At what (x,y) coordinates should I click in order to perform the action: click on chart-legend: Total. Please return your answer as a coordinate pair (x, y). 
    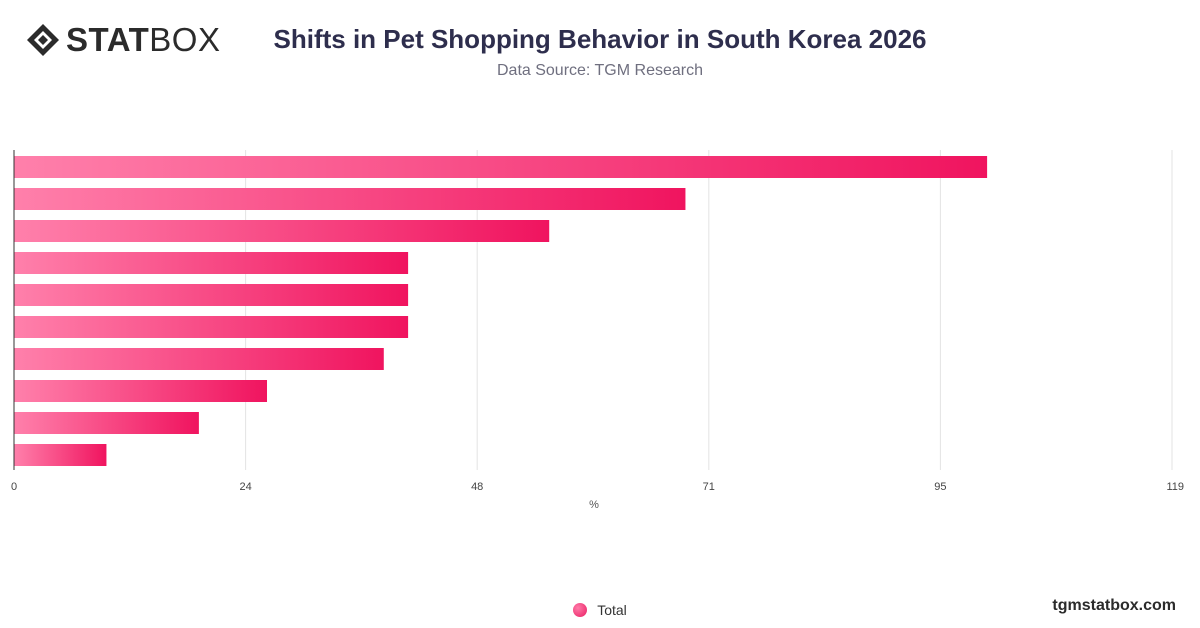
    Looking at the image, I should click on (600, 610).